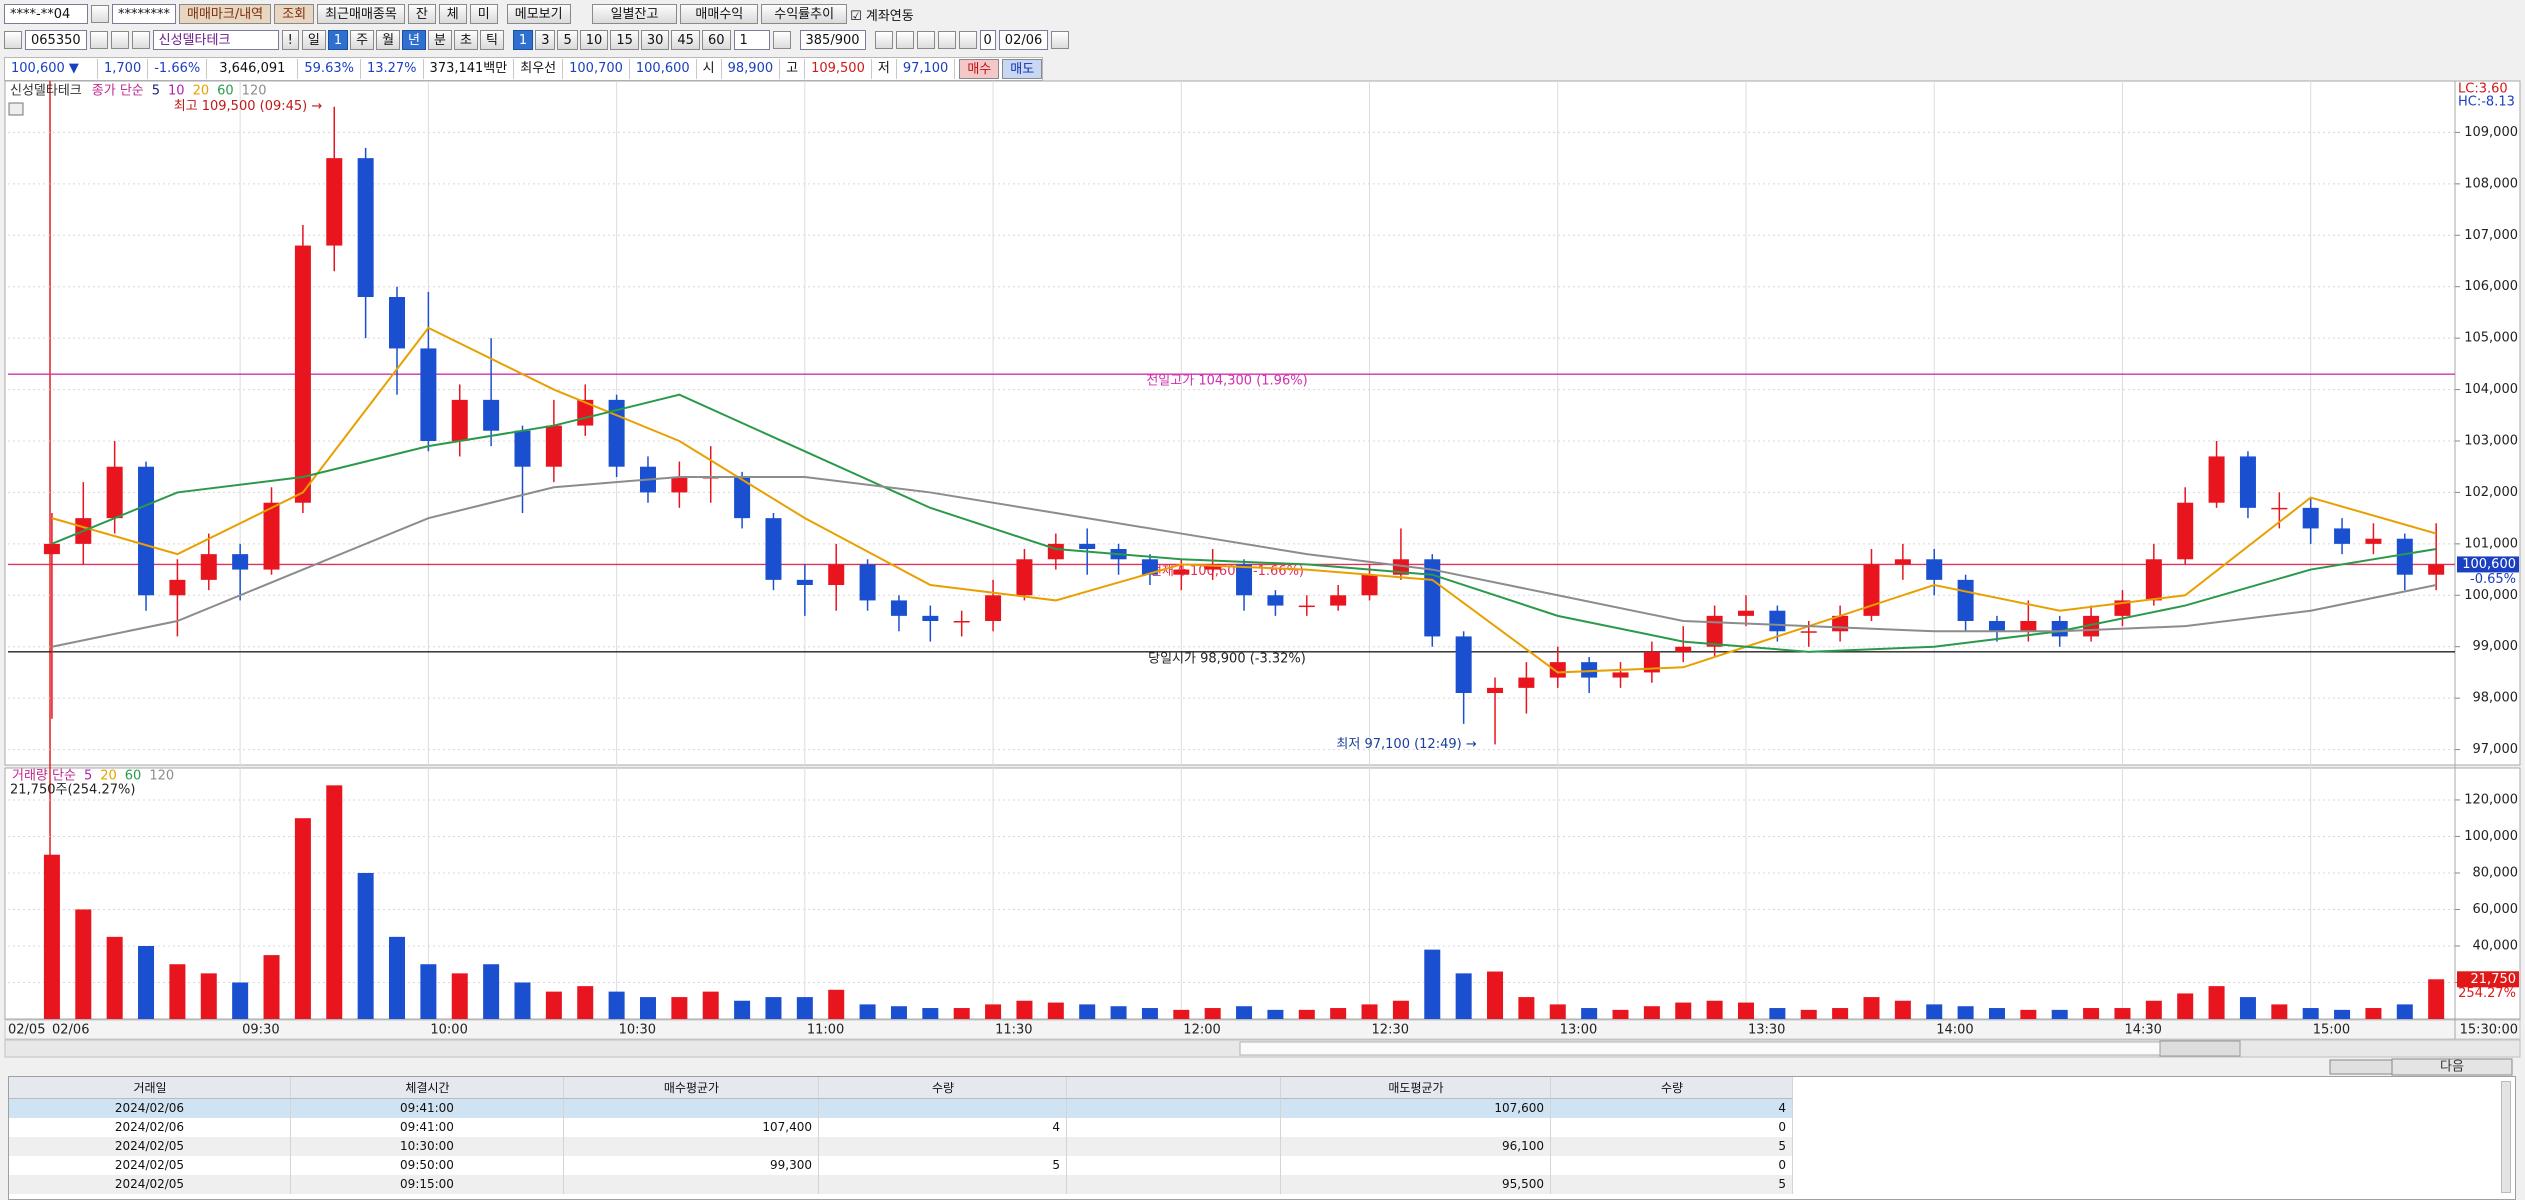  What do you see at coordinates (663, 69) in the screenshot?
I see `best-bid: 100,600` at bounding box center [663, 69].